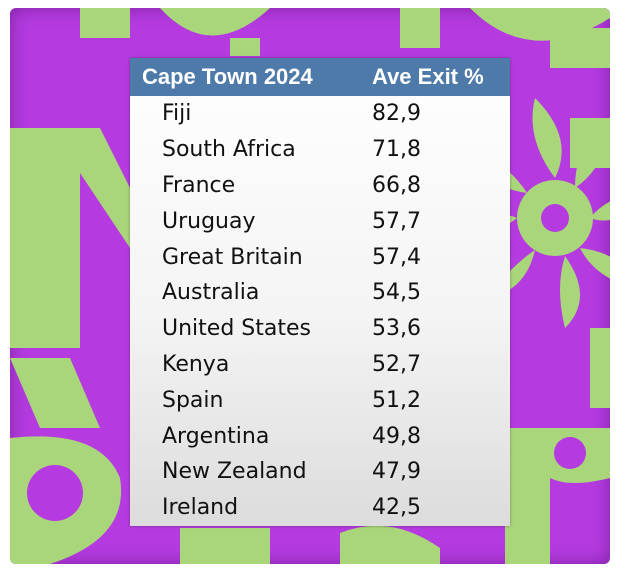 Image resolution: width=625 pixels, height=575 pixels. What do you see at coordinates (320, 365) in the screenshot?
I see `table-row: Kenya 52,7` at bounding box center [320, 365].